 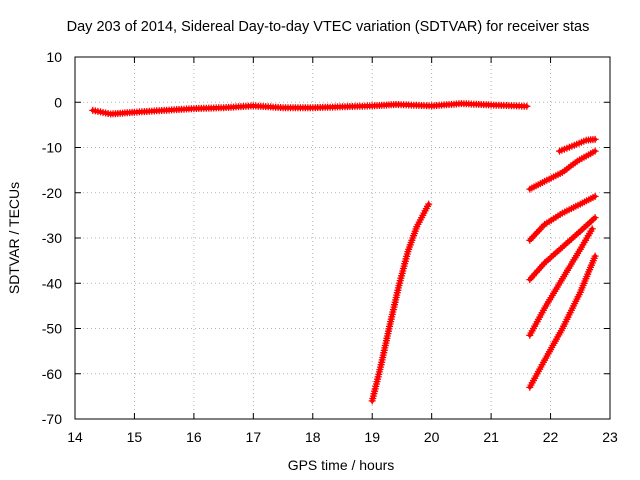 What do you see at coordinates (254, 437) in the screenshot?
I see `x-tick-label: 17` at bounding box center [254, 437].